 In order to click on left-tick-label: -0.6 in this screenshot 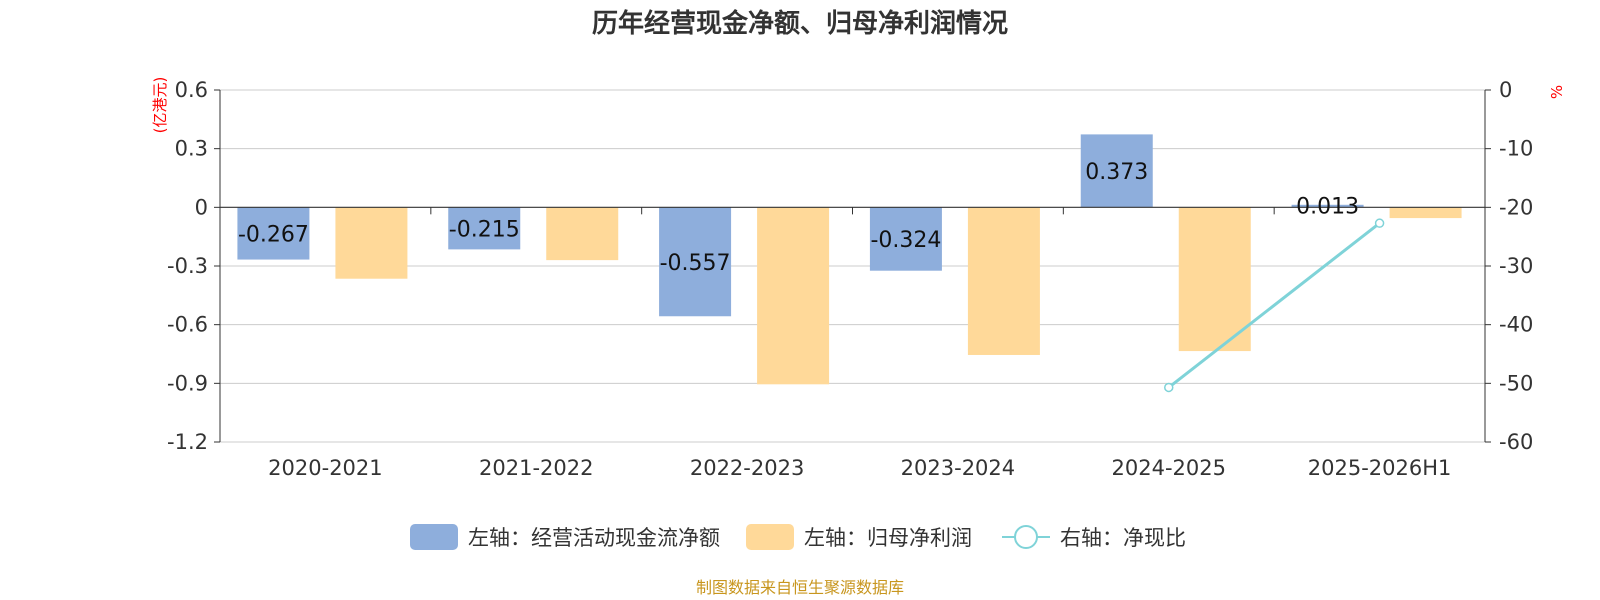, I will do `click(187, 325)`.